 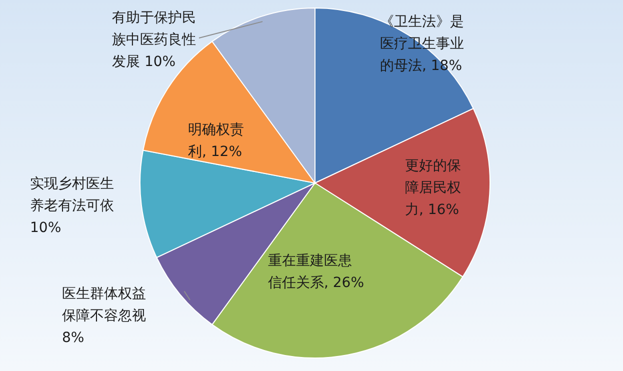 I want to click on slice-label: 更好的保障居民权力, 16%, so click(x=433, y=188).